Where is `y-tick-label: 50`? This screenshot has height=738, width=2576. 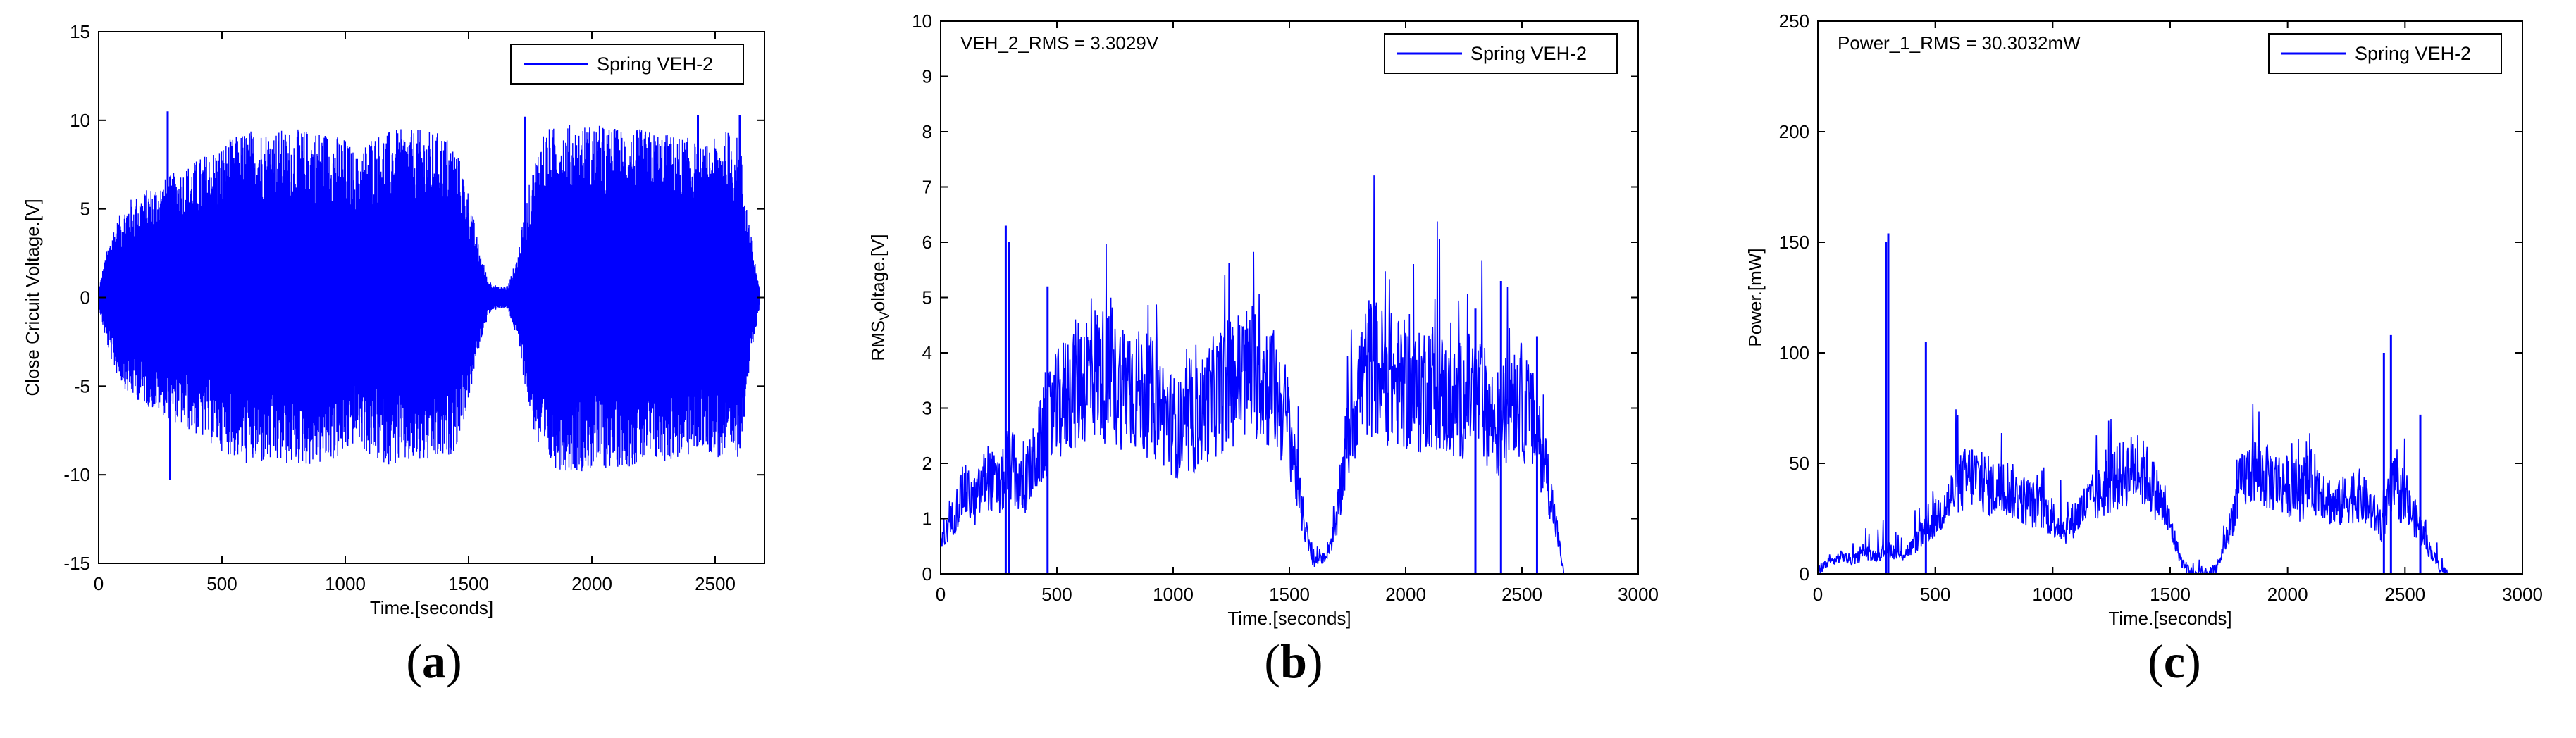
y-tick-label: 50 is located at coordinates (1799, 463).